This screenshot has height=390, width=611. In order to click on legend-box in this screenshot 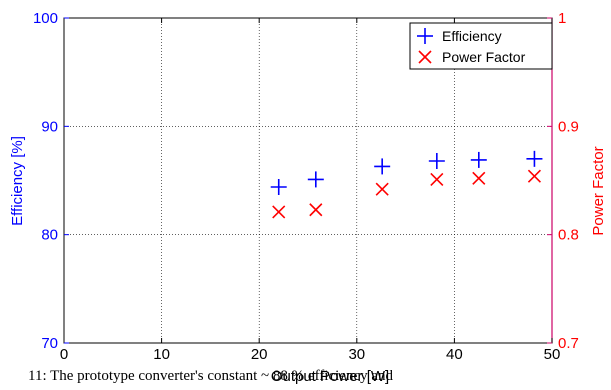, I will do `click(481, 46)`.